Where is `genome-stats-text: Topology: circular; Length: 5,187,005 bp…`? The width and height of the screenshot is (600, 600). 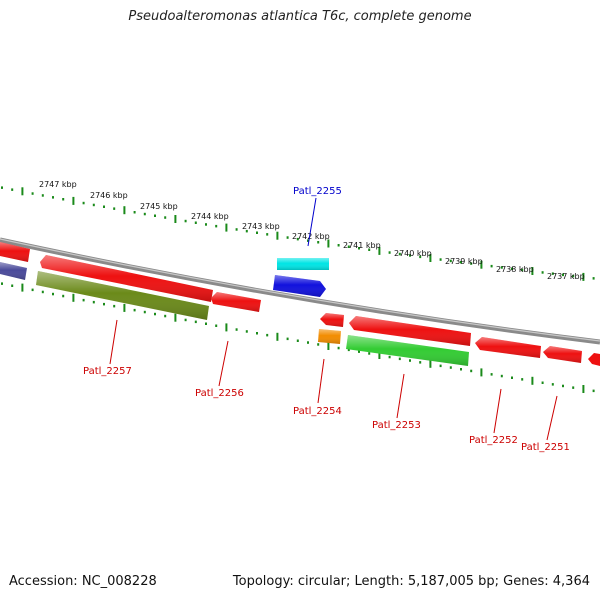
genome-stats-text: Topology: circular; Length: 5,187,005 bp… is located at coordinates (411, 581).